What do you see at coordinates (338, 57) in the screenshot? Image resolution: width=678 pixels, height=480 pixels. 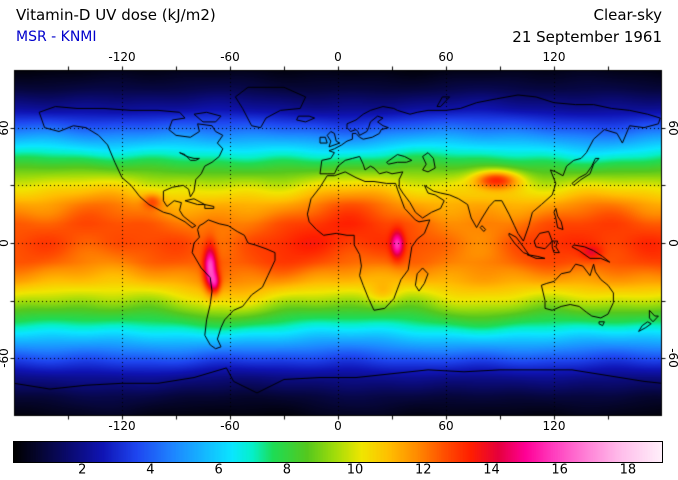 I see `lon-label-top: 0` at bounding box center [338, 57].